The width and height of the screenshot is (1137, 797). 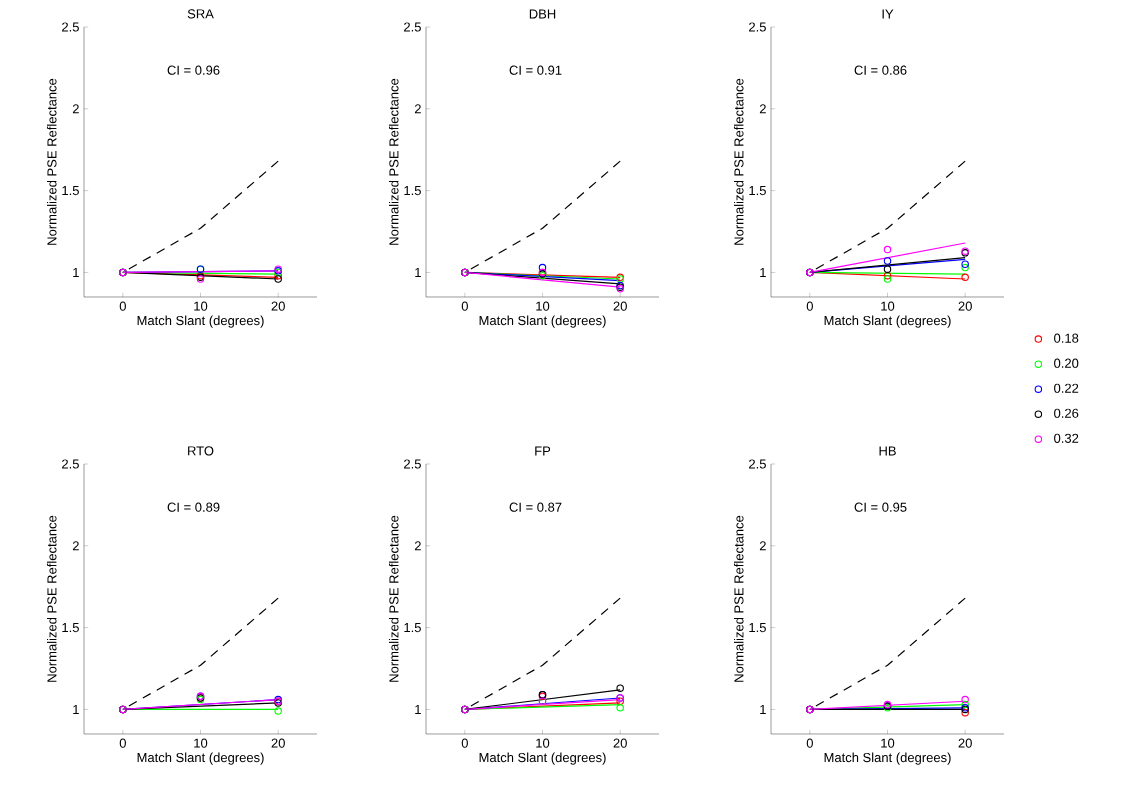 What do you see at coordinates (1066, 438) in the screenshot?
I see `legend-label: 0.32` at bounding box center [1066, 438].